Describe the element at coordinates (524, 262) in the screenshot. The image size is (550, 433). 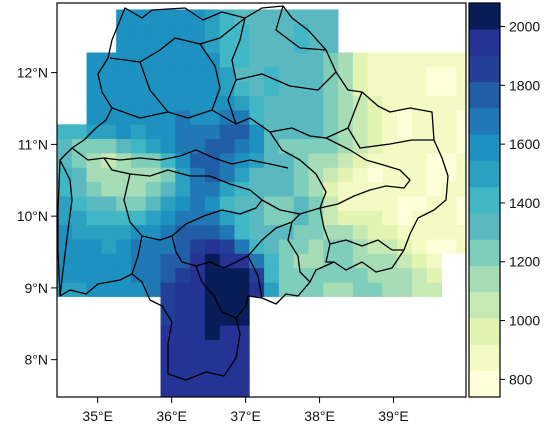
I see `colorbar-tick-label: 1200` at that location.